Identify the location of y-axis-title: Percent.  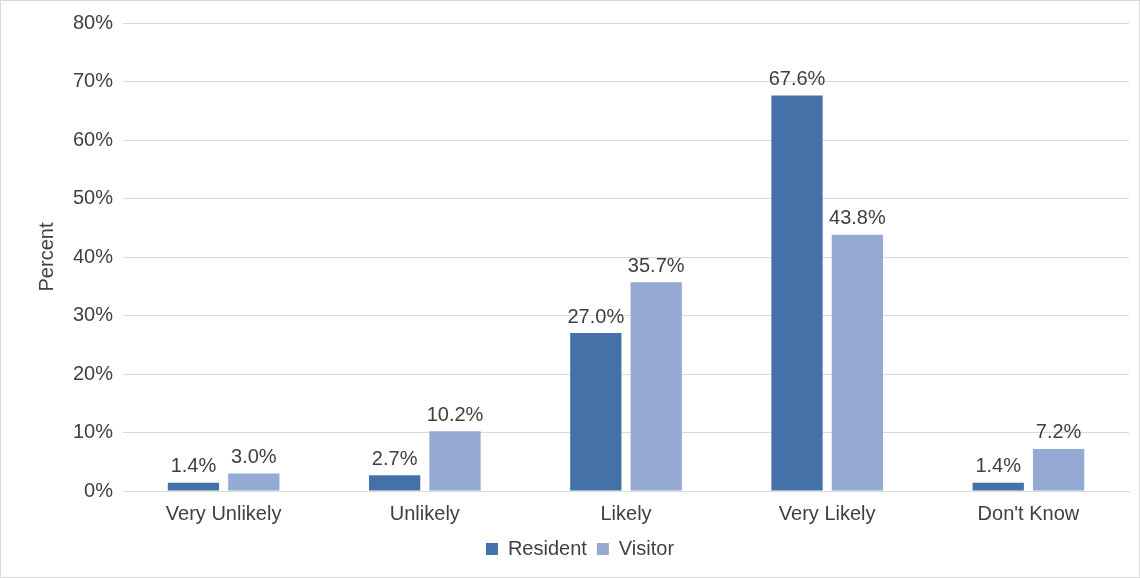
(45, 257).